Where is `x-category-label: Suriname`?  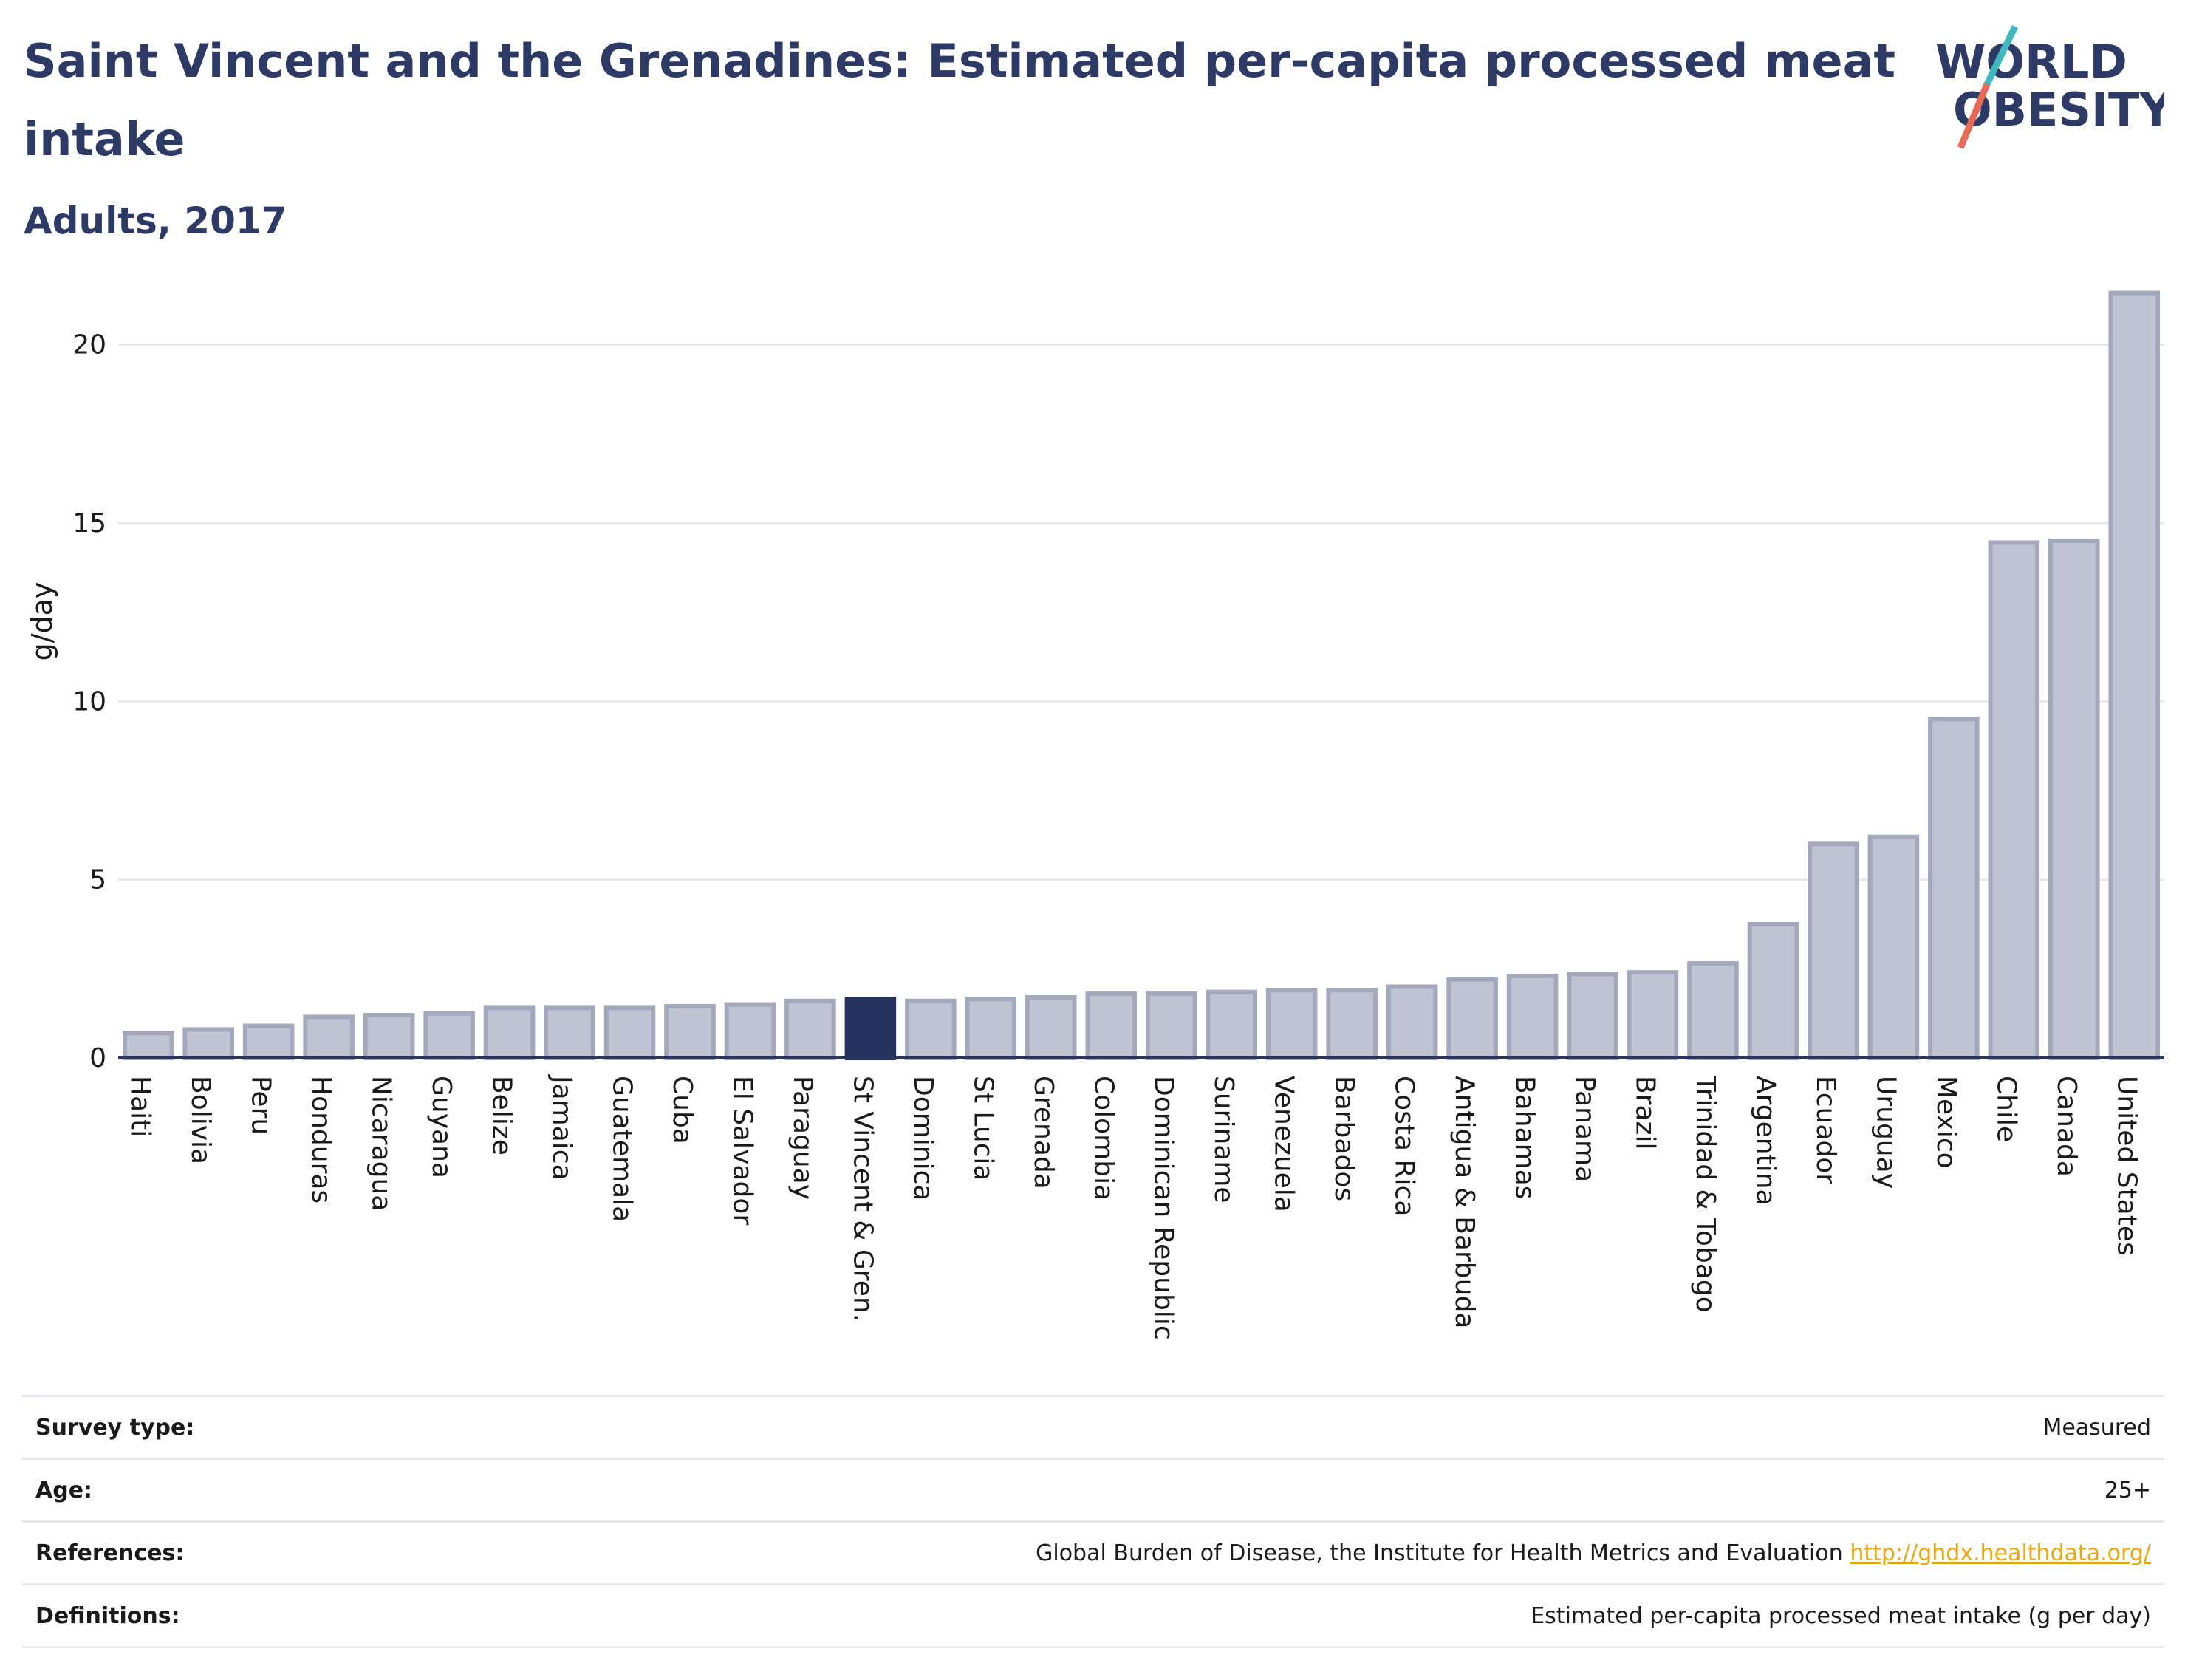
x-category-label: Suriname is located at coordinates (1223, 1139).